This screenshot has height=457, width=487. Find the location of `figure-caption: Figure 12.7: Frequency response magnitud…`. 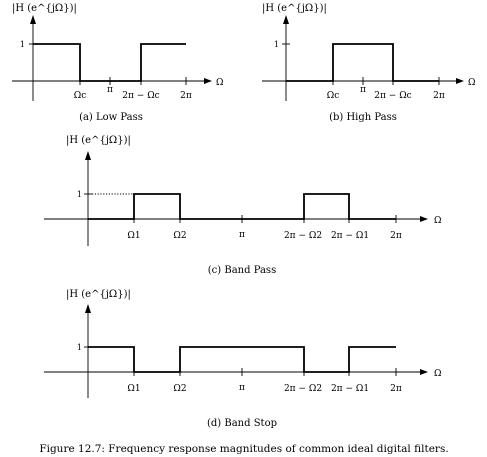

figure-caption: Figure 12.7: Frequency response magnitud… is located at coordinates (243, 449).